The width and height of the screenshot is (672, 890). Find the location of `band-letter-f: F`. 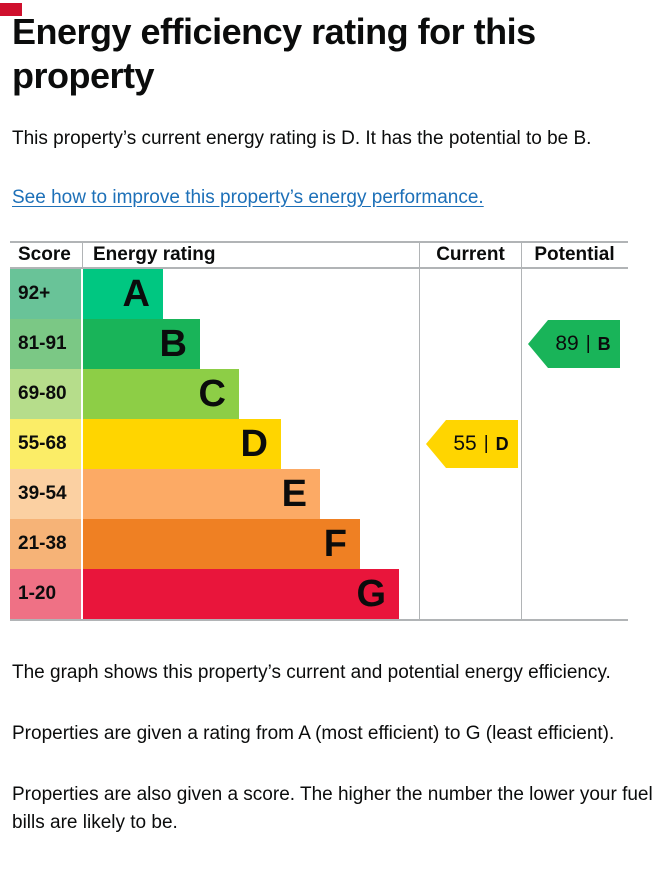

band-letter-f: F is located at coordinates (335, 544).